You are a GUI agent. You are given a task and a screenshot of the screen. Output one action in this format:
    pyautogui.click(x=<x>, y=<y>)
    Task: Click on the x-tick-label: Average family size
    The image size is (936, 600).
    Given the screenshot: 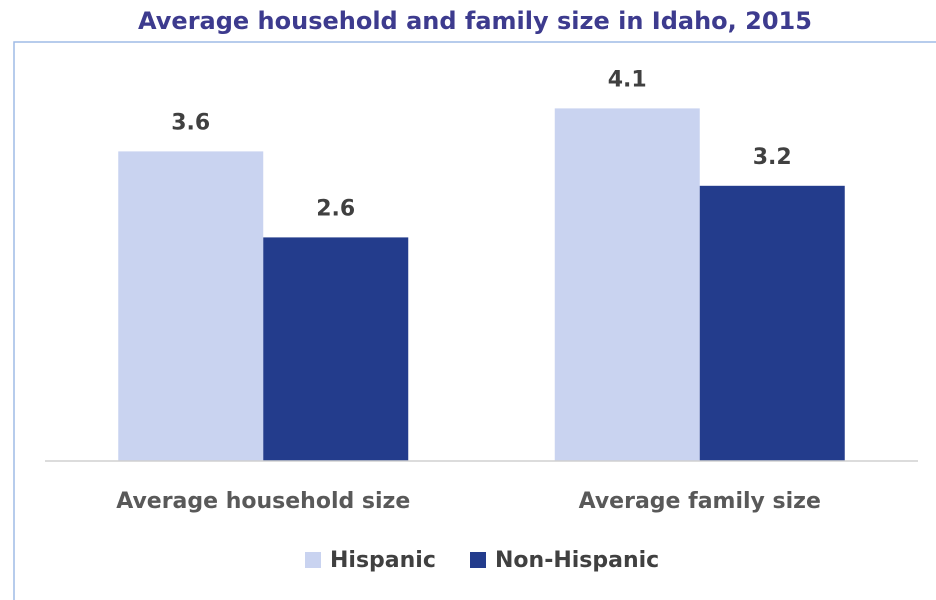 What is the action you would take?
    pyautogui.click(x=700, y=501)
    